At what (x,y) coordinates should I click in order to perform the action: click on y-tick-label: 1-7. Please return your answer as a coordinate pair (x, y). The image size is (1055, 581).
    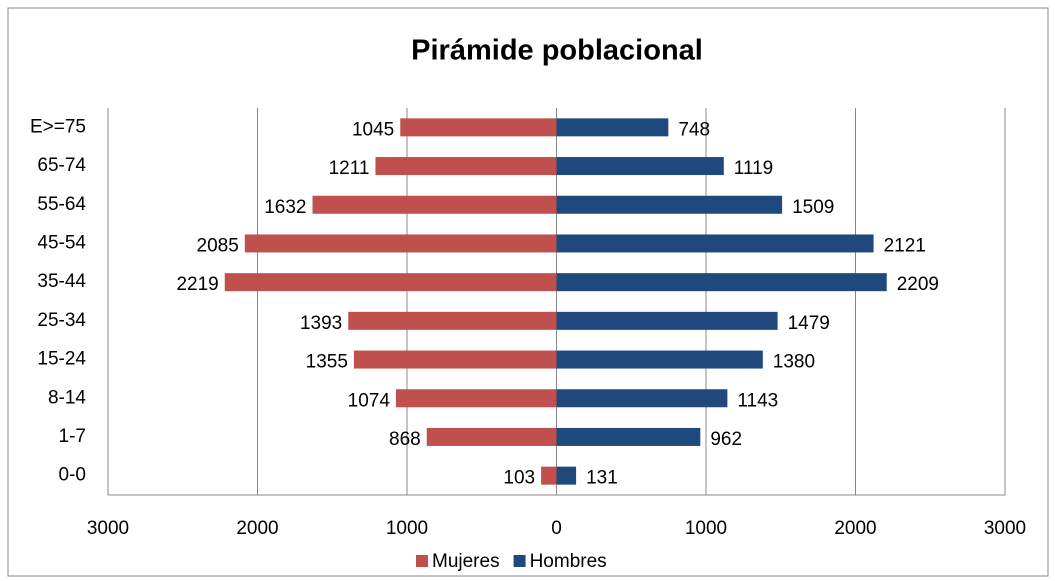
    Looking at the image, I should click on (72, 436).